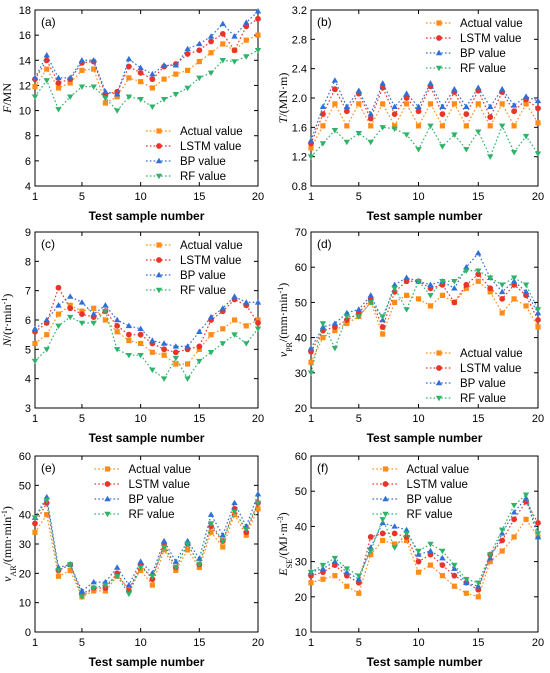  Describe the element at coordinates (28, 187) in the screenshot. I see `y-tick-label: 4` at that location.